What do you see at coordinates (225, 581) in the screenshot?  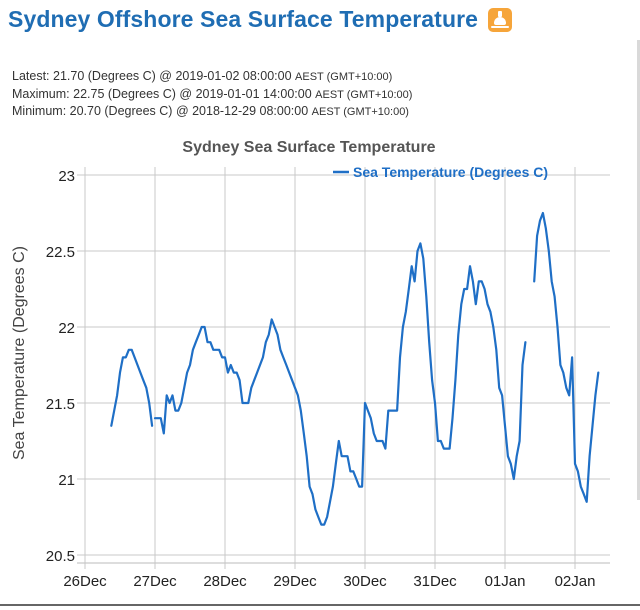 I see `x-tick-label: 28Dec` at bounding box center [225, 581].